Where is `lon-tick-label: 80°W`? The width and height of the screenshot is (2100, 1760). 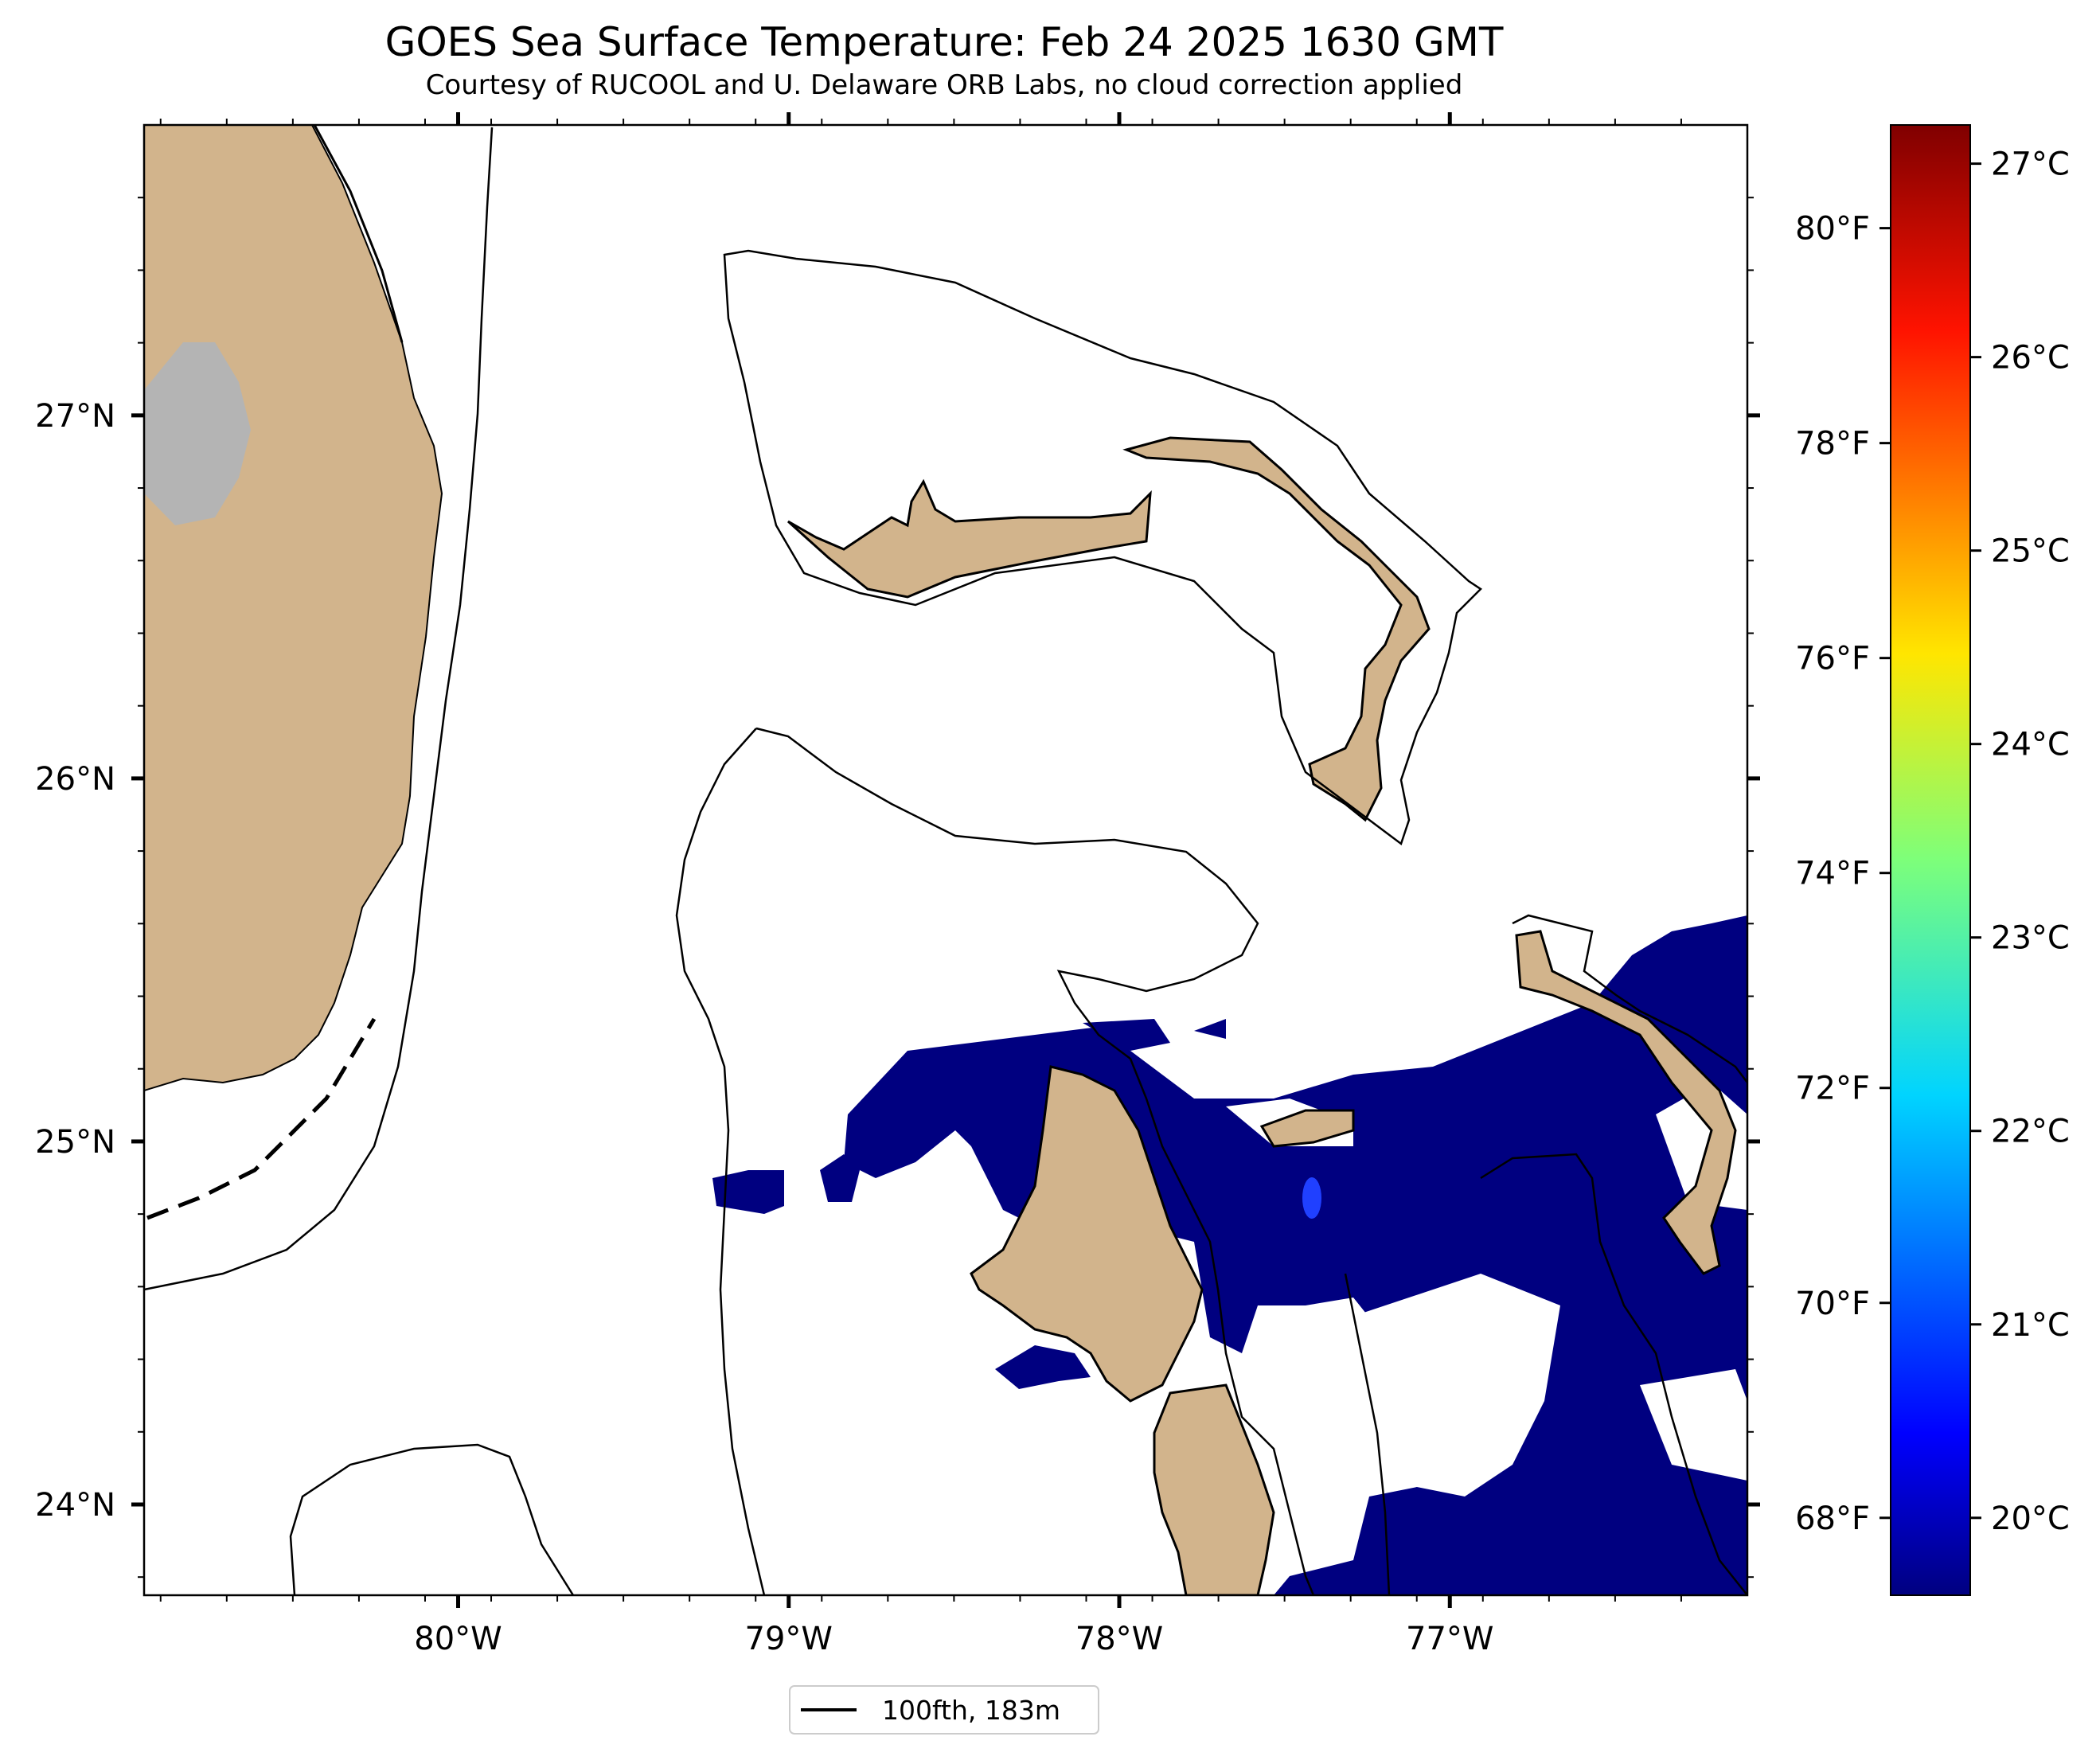
lon-tick-label: 80°W is located at coordinates (458, 1639).